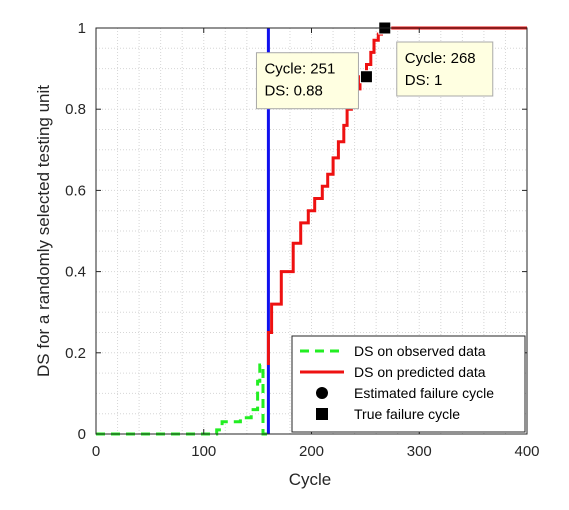 The height and width of the screenshot is (510, 569). What do you see at coordinates (424, 393) in the screenshot?
I see `legend-label: Estimated failure cycle` at bounding box center [424, 393].